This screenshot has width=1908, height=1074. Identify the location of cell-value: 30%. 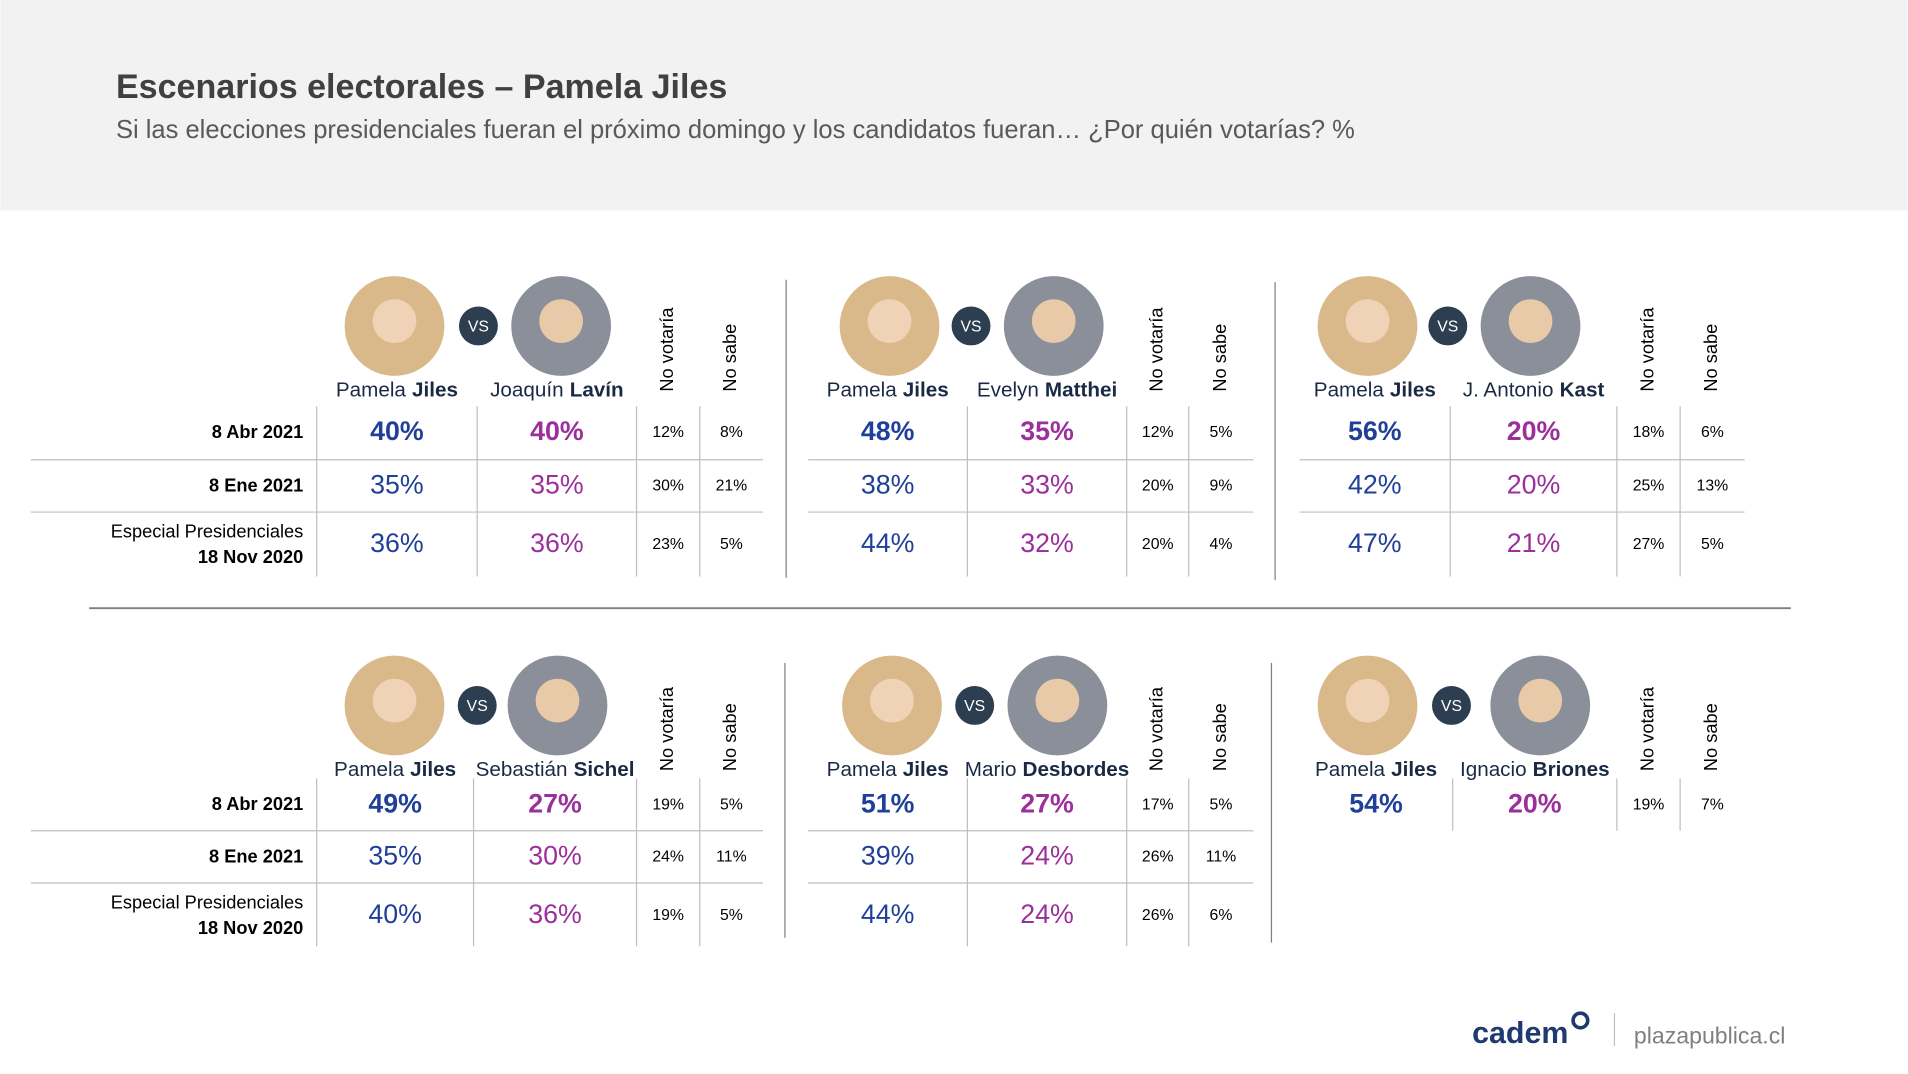
(555, 856).